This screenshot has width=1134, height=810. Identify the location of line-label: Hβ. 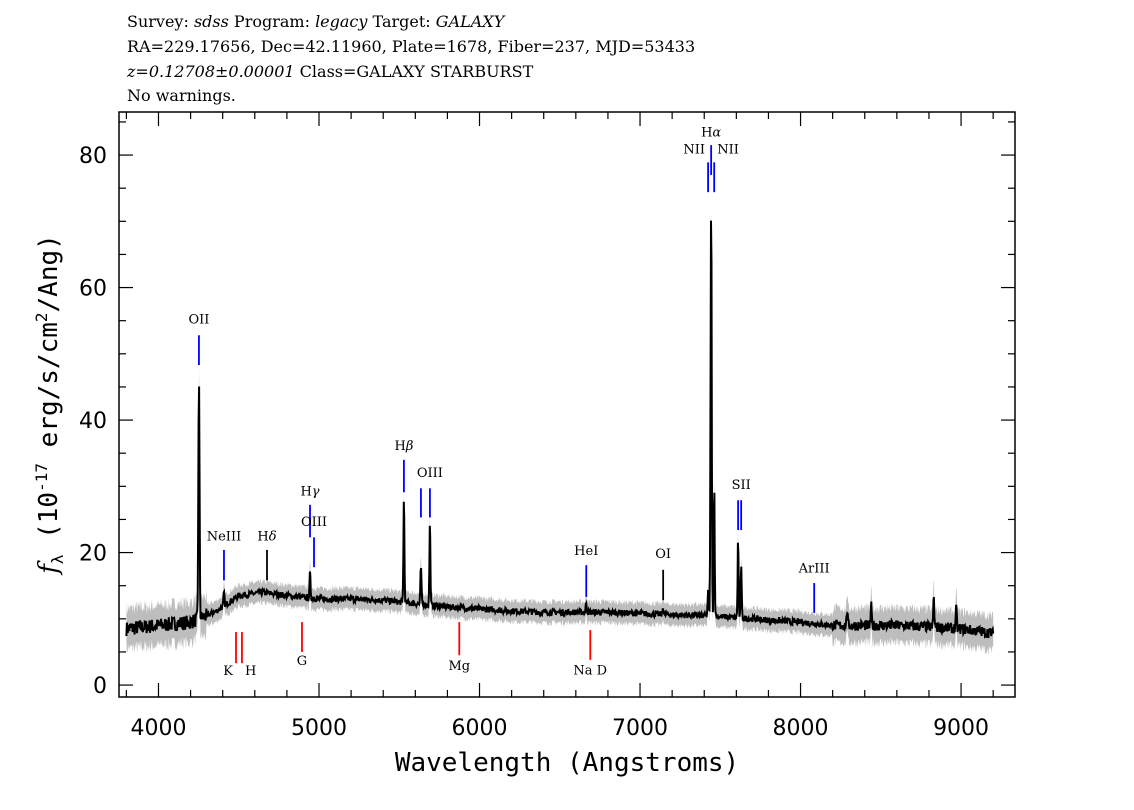
(403, 446).